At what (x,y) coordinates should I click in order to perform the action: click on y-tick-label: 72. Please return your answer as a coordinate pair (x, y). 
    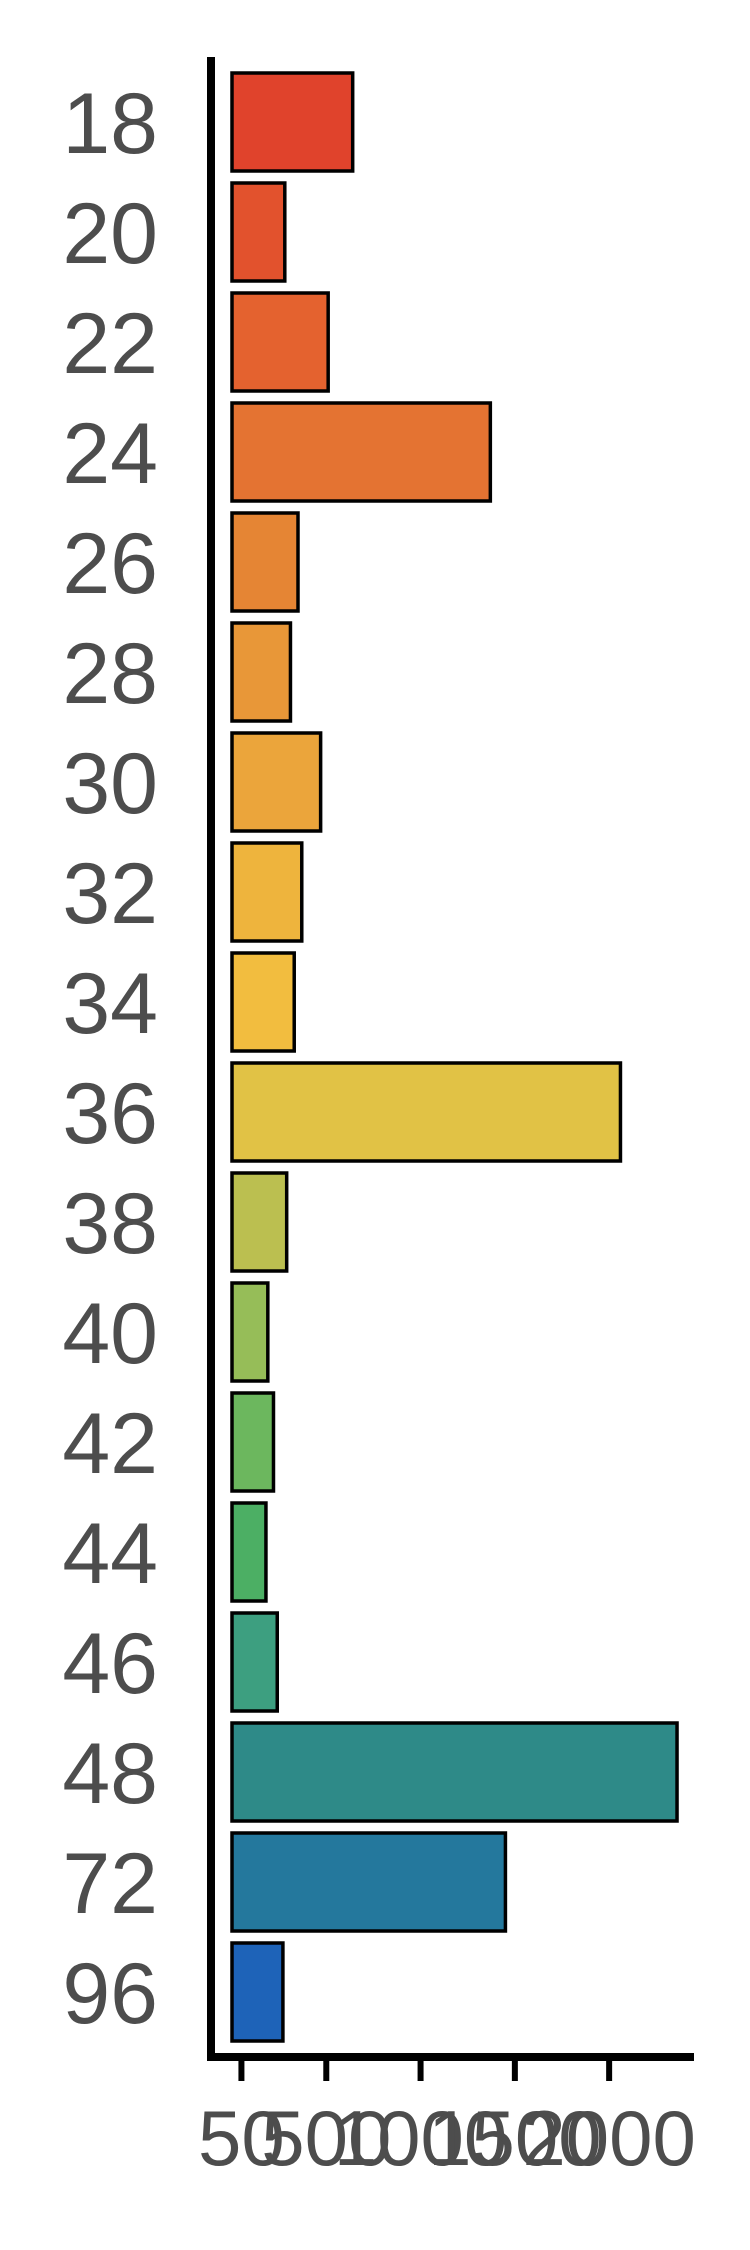
    Looking at the image, I should click on (110, 1884).